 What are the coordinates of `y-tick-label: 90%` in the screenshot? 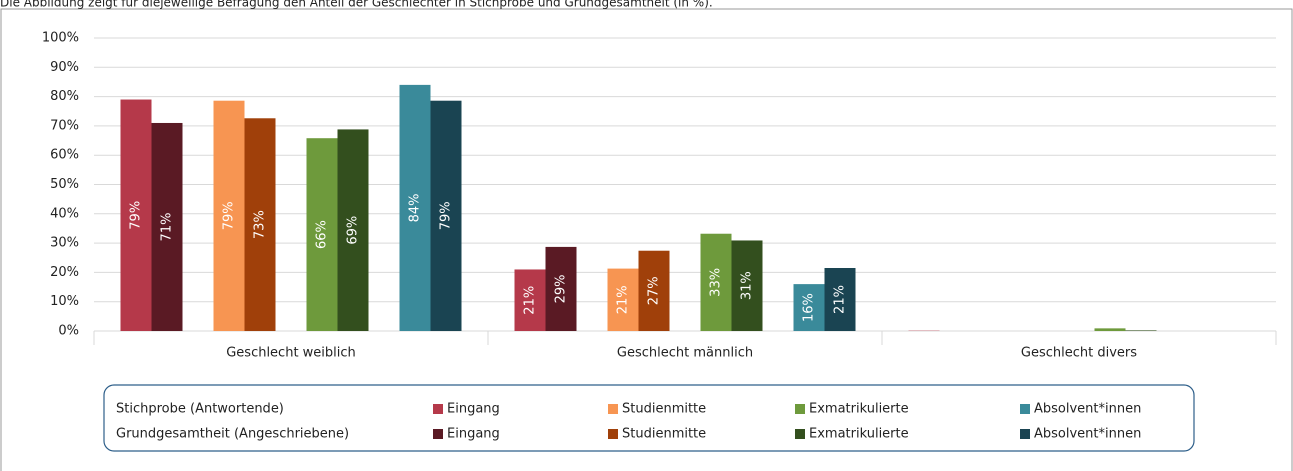 It's located at (64, 67).